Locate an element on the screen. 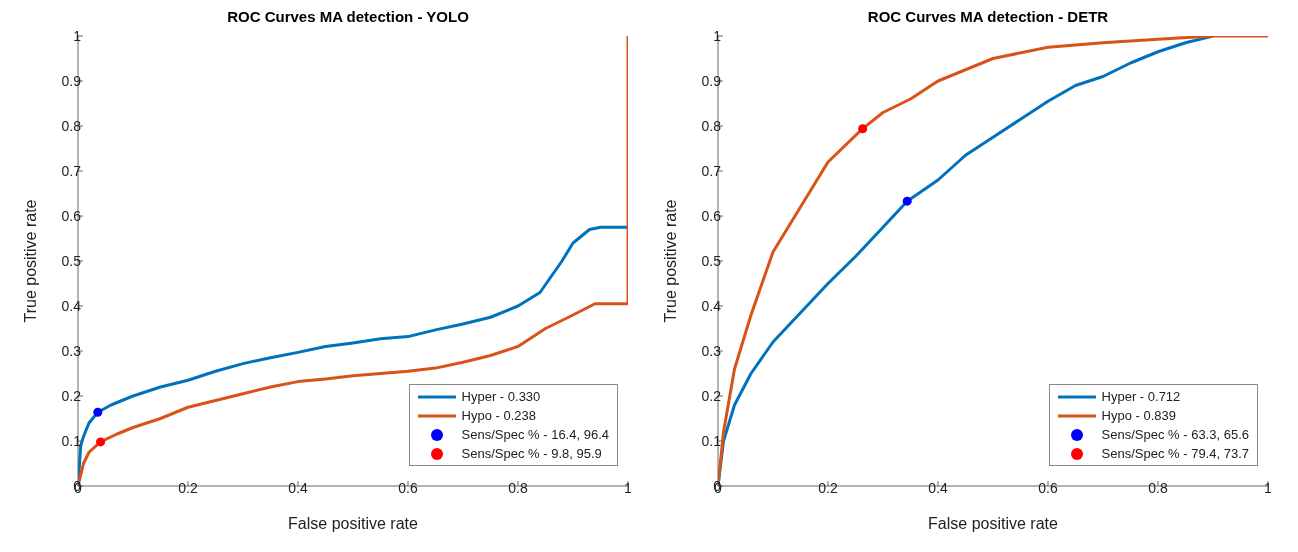  legend-label: Hyper - 0.330 is located at coordinates (501, 397).